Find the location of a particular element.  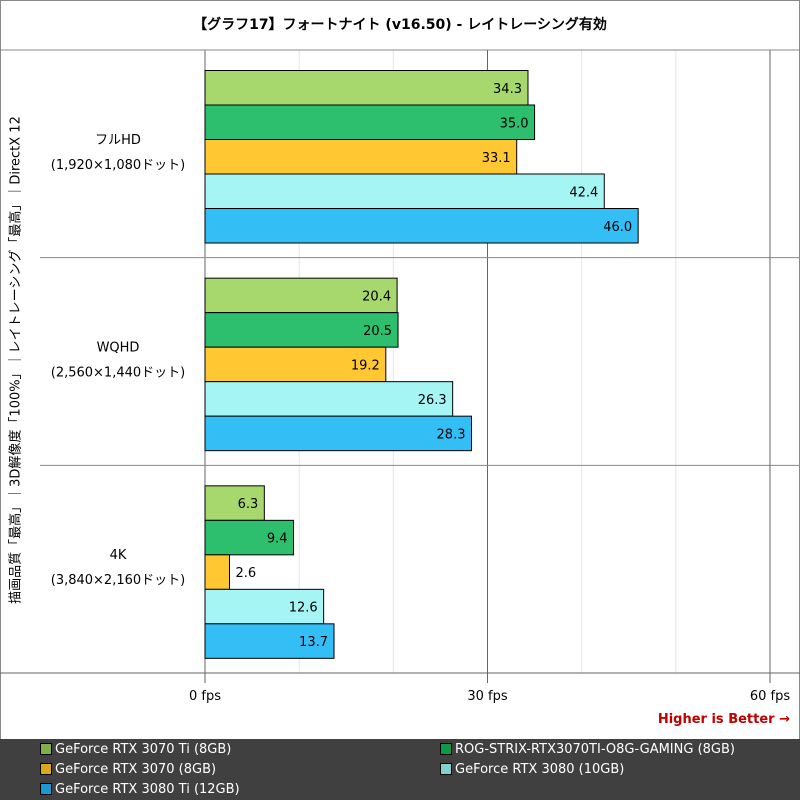

category-label: 4K is located at coordinates (118, 555).